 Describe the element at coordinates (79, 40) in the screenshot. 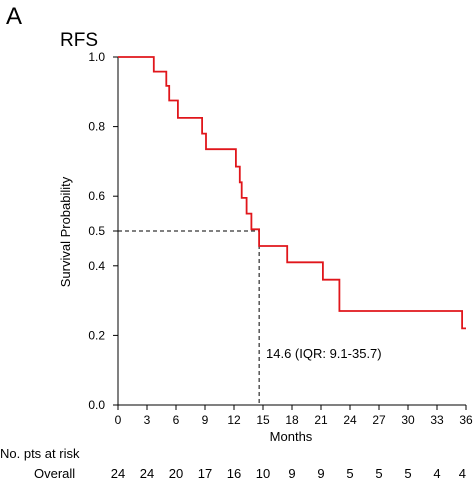

I see `chart-title: RFS` at that location.